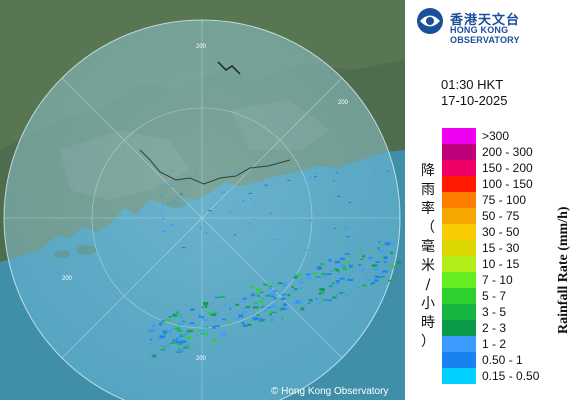 The height and width of the screenshot is (405, 577). What do you see at coordinates (343, 103) in the screenshot?
I see `range-label-east: 200` at bounding box center [343, 103].